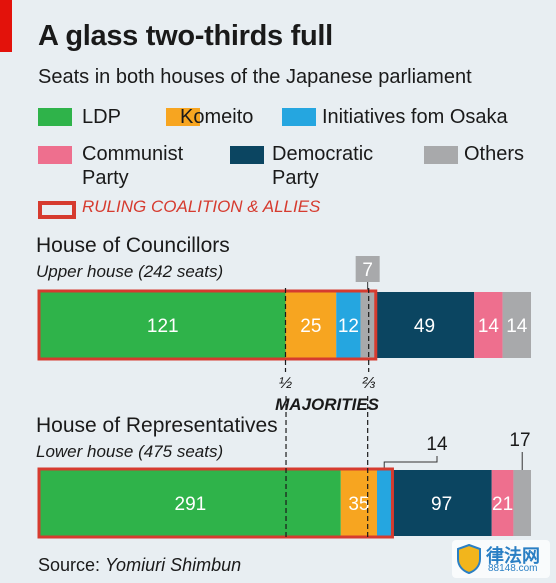  I want to click on legend-label-communist-1: Communist, so click(133, 154).